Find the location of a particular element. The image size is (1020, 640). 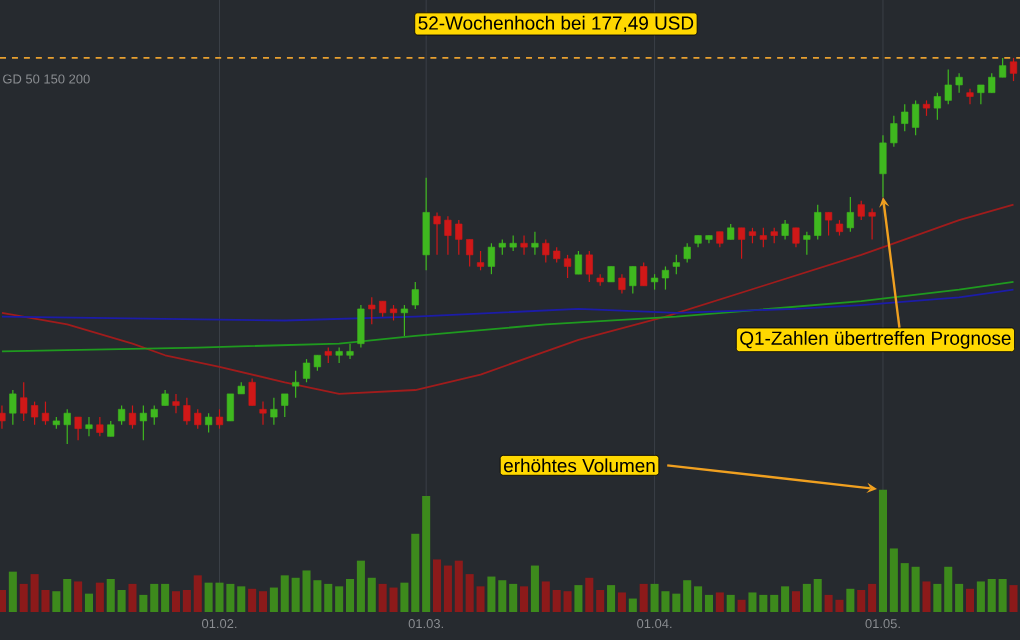

annotation: erhöhtes Volumen is located at coordinates (579, 465).